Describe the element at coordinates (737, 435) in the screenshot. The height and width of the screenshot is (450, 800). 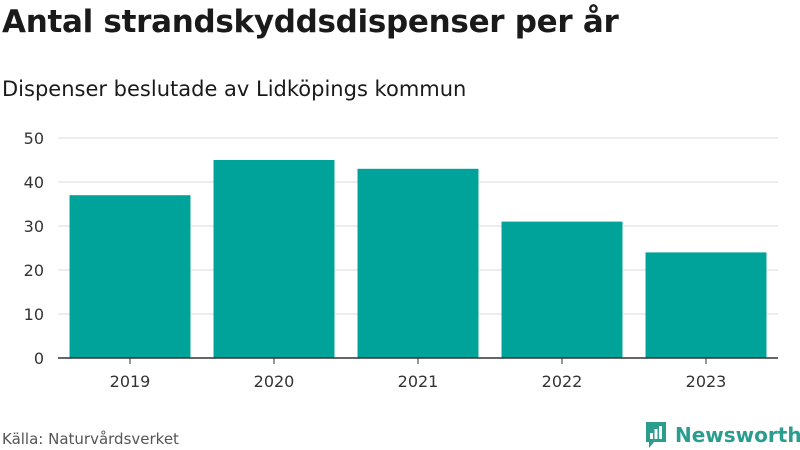
I see `brand-name: Newsworthy` at that location.